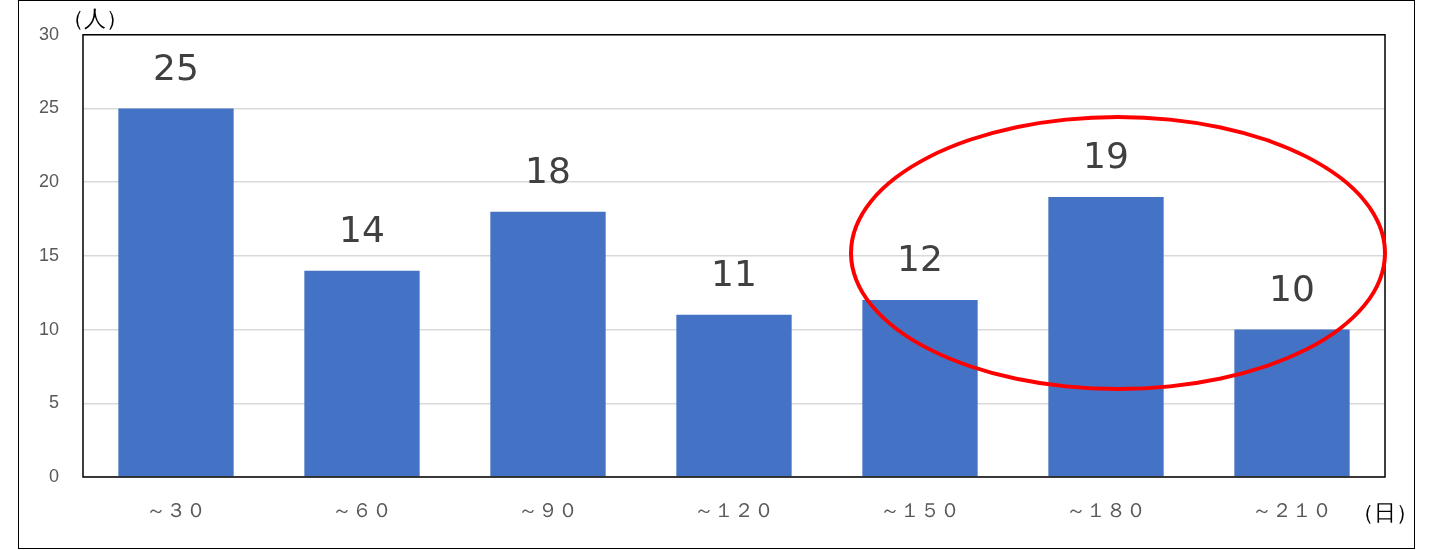 The width and height of the screenshot is (1431, 550). Describe the element at coordinates (734, 509) in the screenshot. I see `x-tick-label: ～１２０` at that location.